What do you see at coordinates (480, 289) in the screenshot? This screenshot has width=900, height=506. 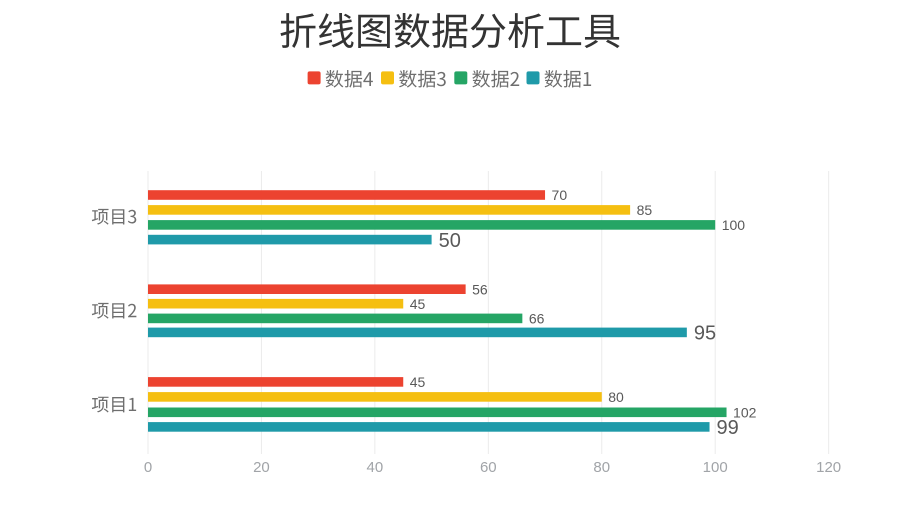 I see `svg-text: 56` at bounding box center [480, 289].